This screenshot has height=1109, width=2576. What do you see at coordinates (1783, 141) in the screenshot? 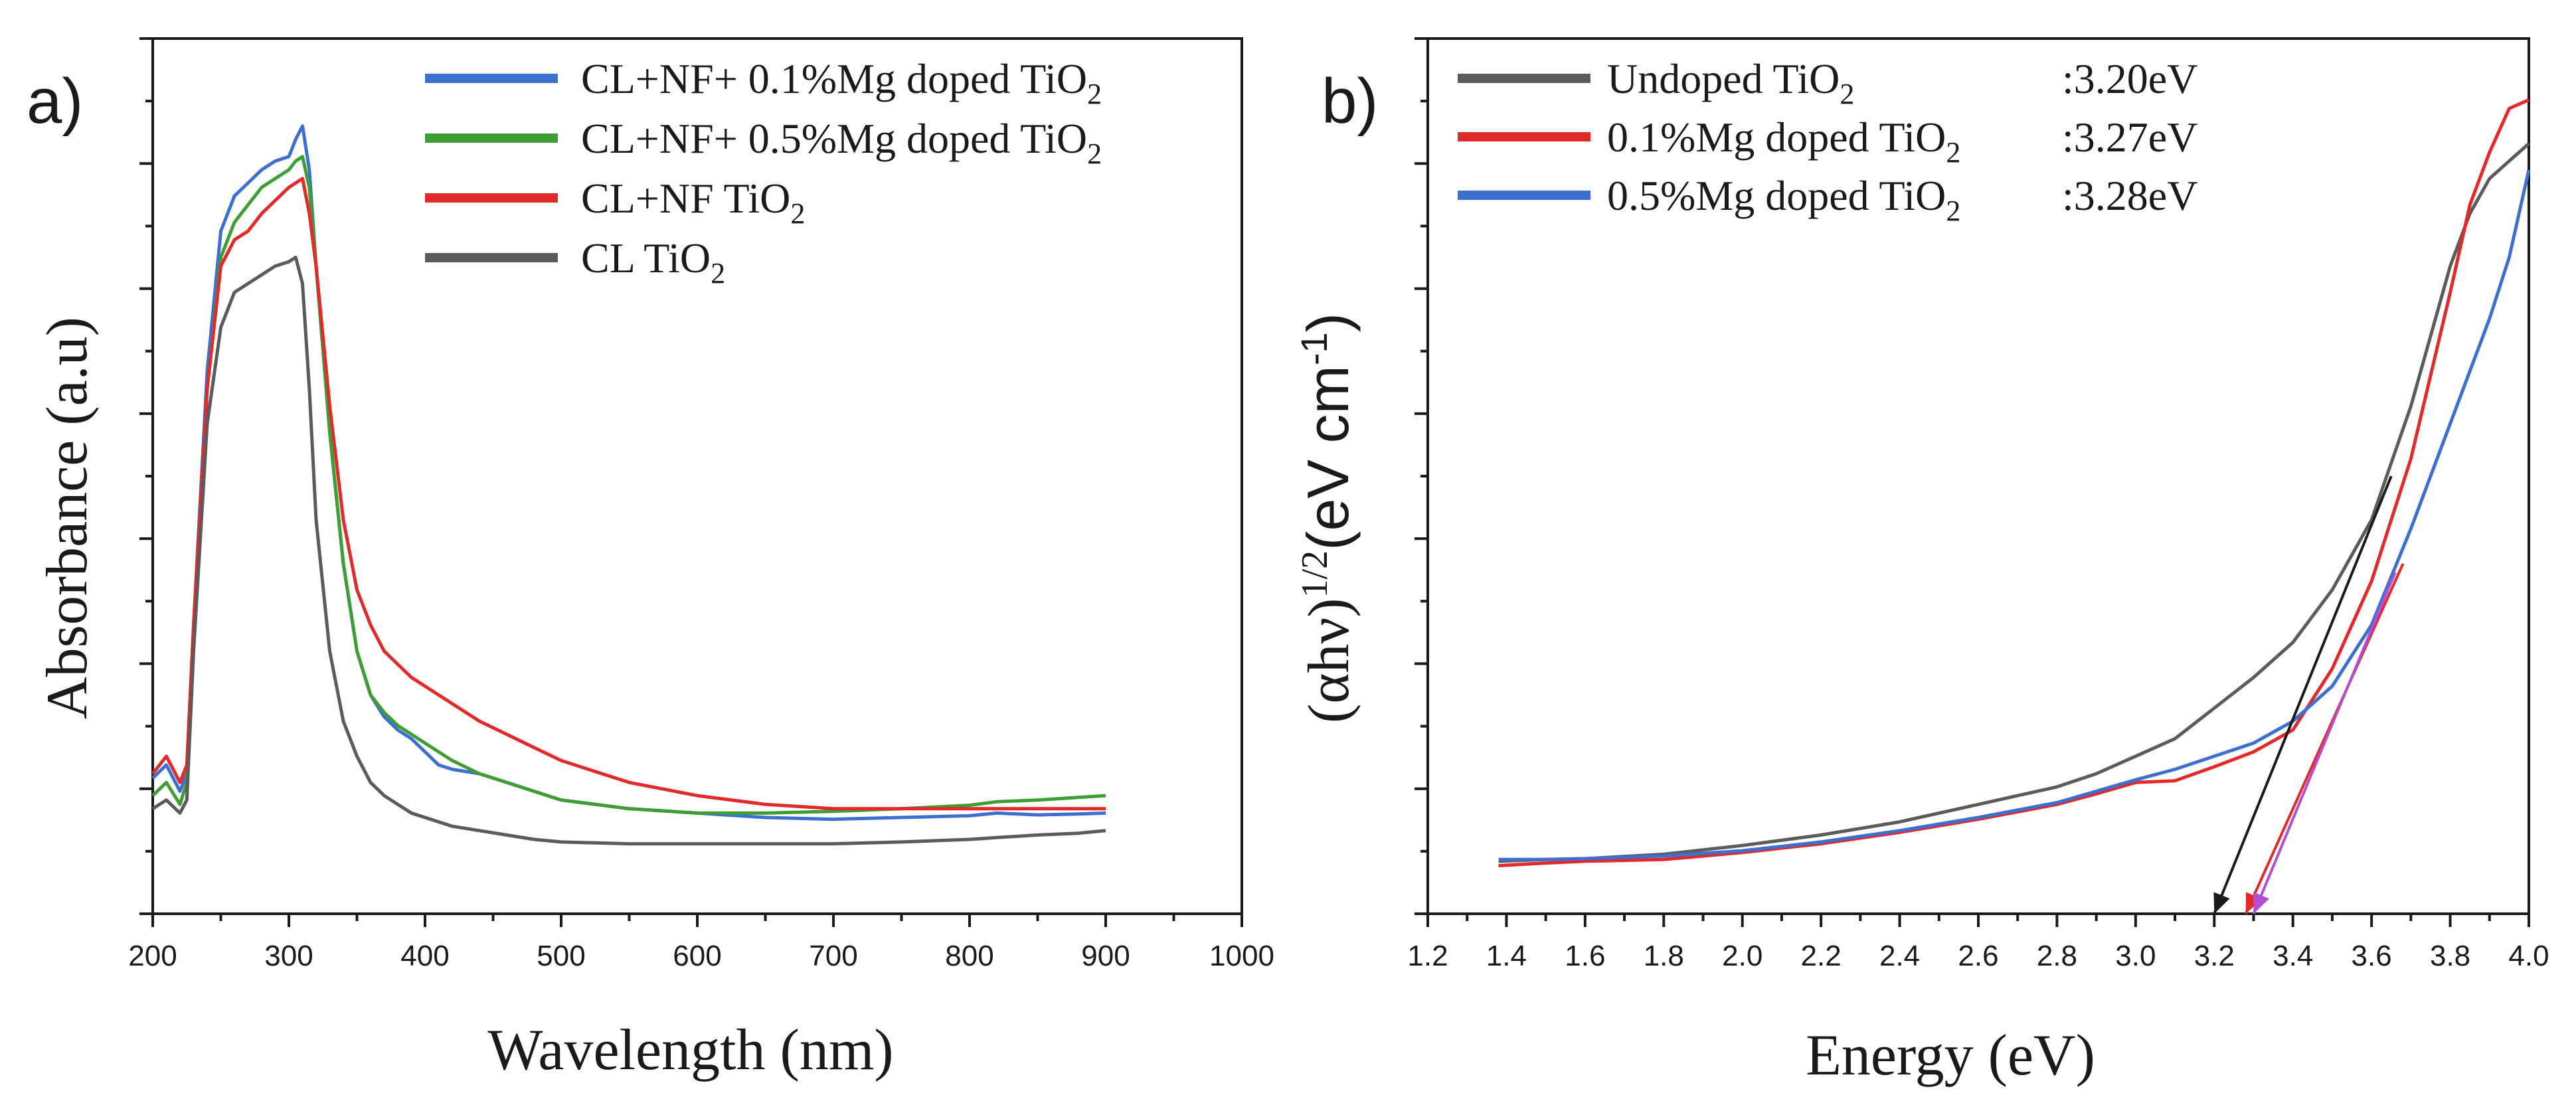
I see `b-legend-label-1: 0.1%Mg doped TiO2` at bounding box center [1783, 141].